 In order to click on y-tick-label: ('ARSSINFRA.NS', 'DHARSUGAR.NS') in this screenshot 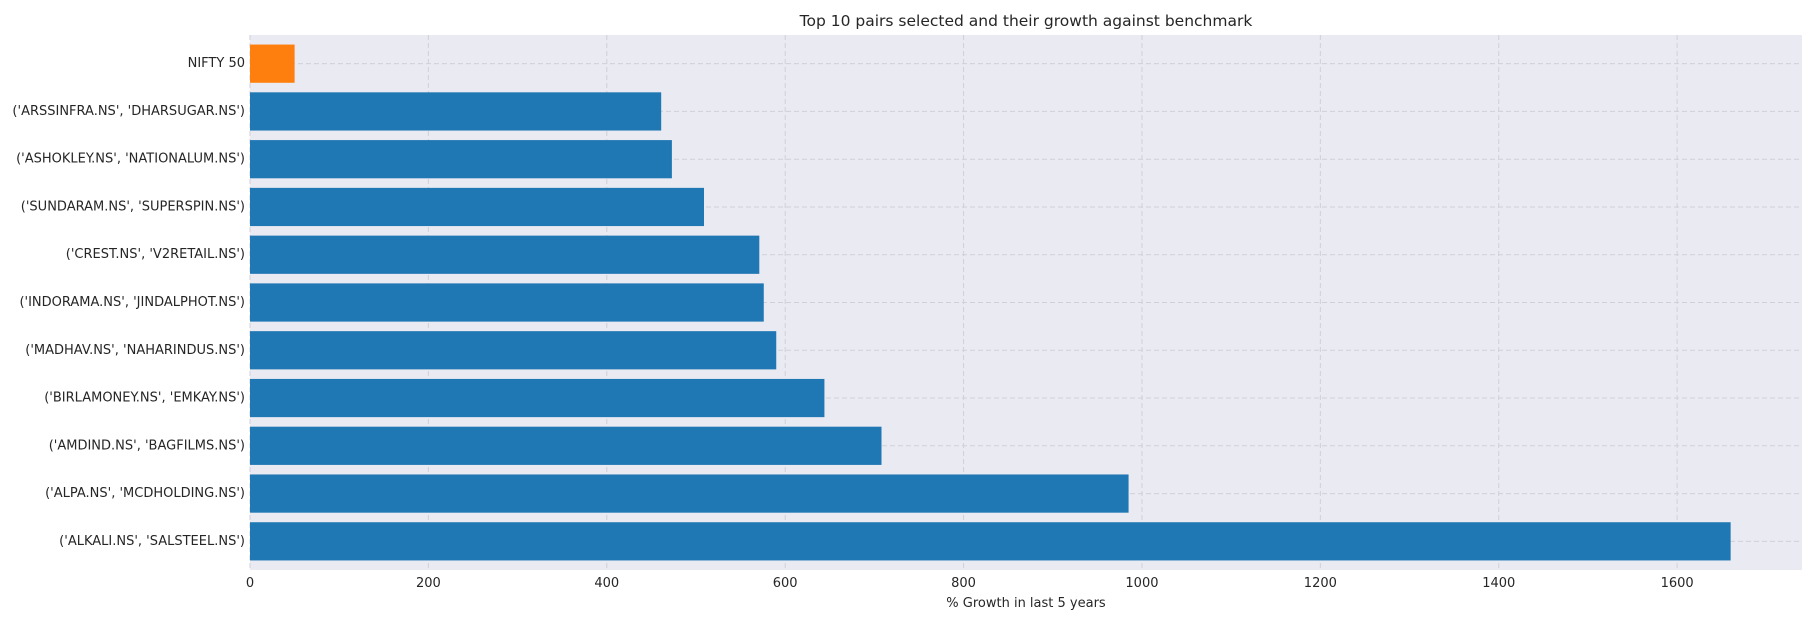, I will do `click(128, 111)`.